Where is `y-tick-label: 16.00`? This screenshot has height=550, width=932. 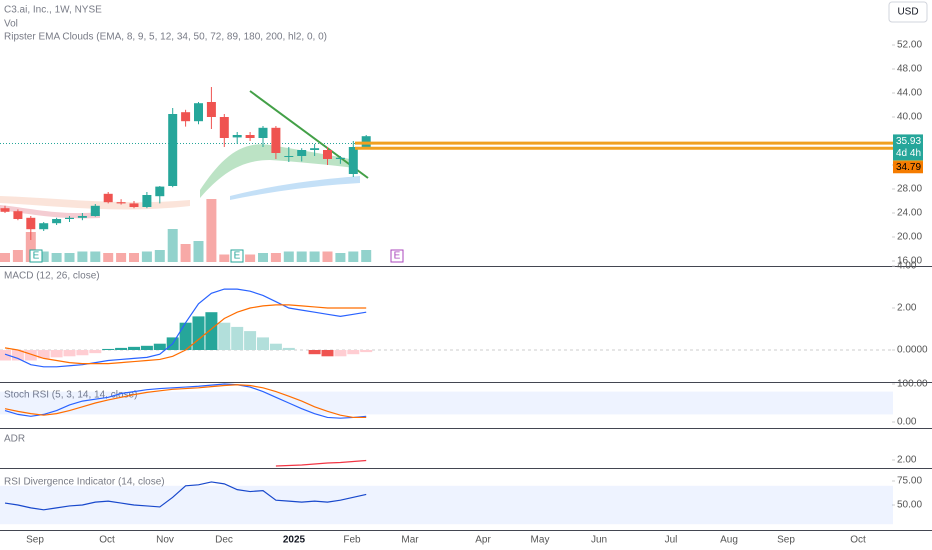 y-tick-label: 16.00 is located at coordinates (909, 261).